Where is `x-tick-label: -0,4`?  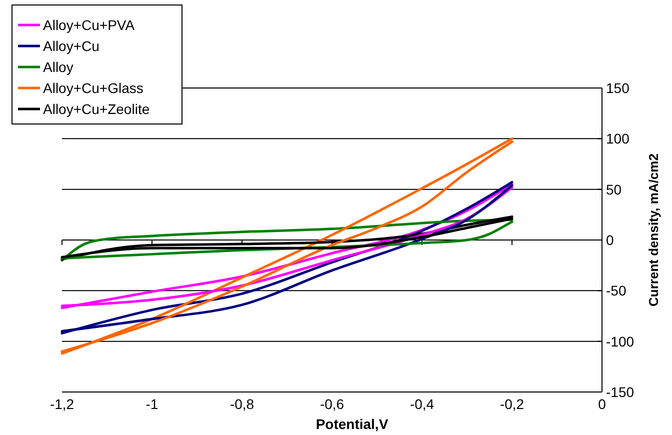
x-tick-label: -0,4 is located at coordinates (422, 404).